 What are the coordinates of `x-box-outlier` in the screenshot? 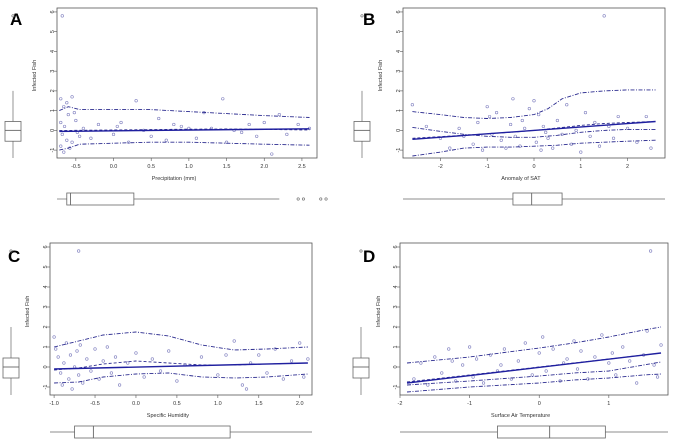 It's located at (303, 199).